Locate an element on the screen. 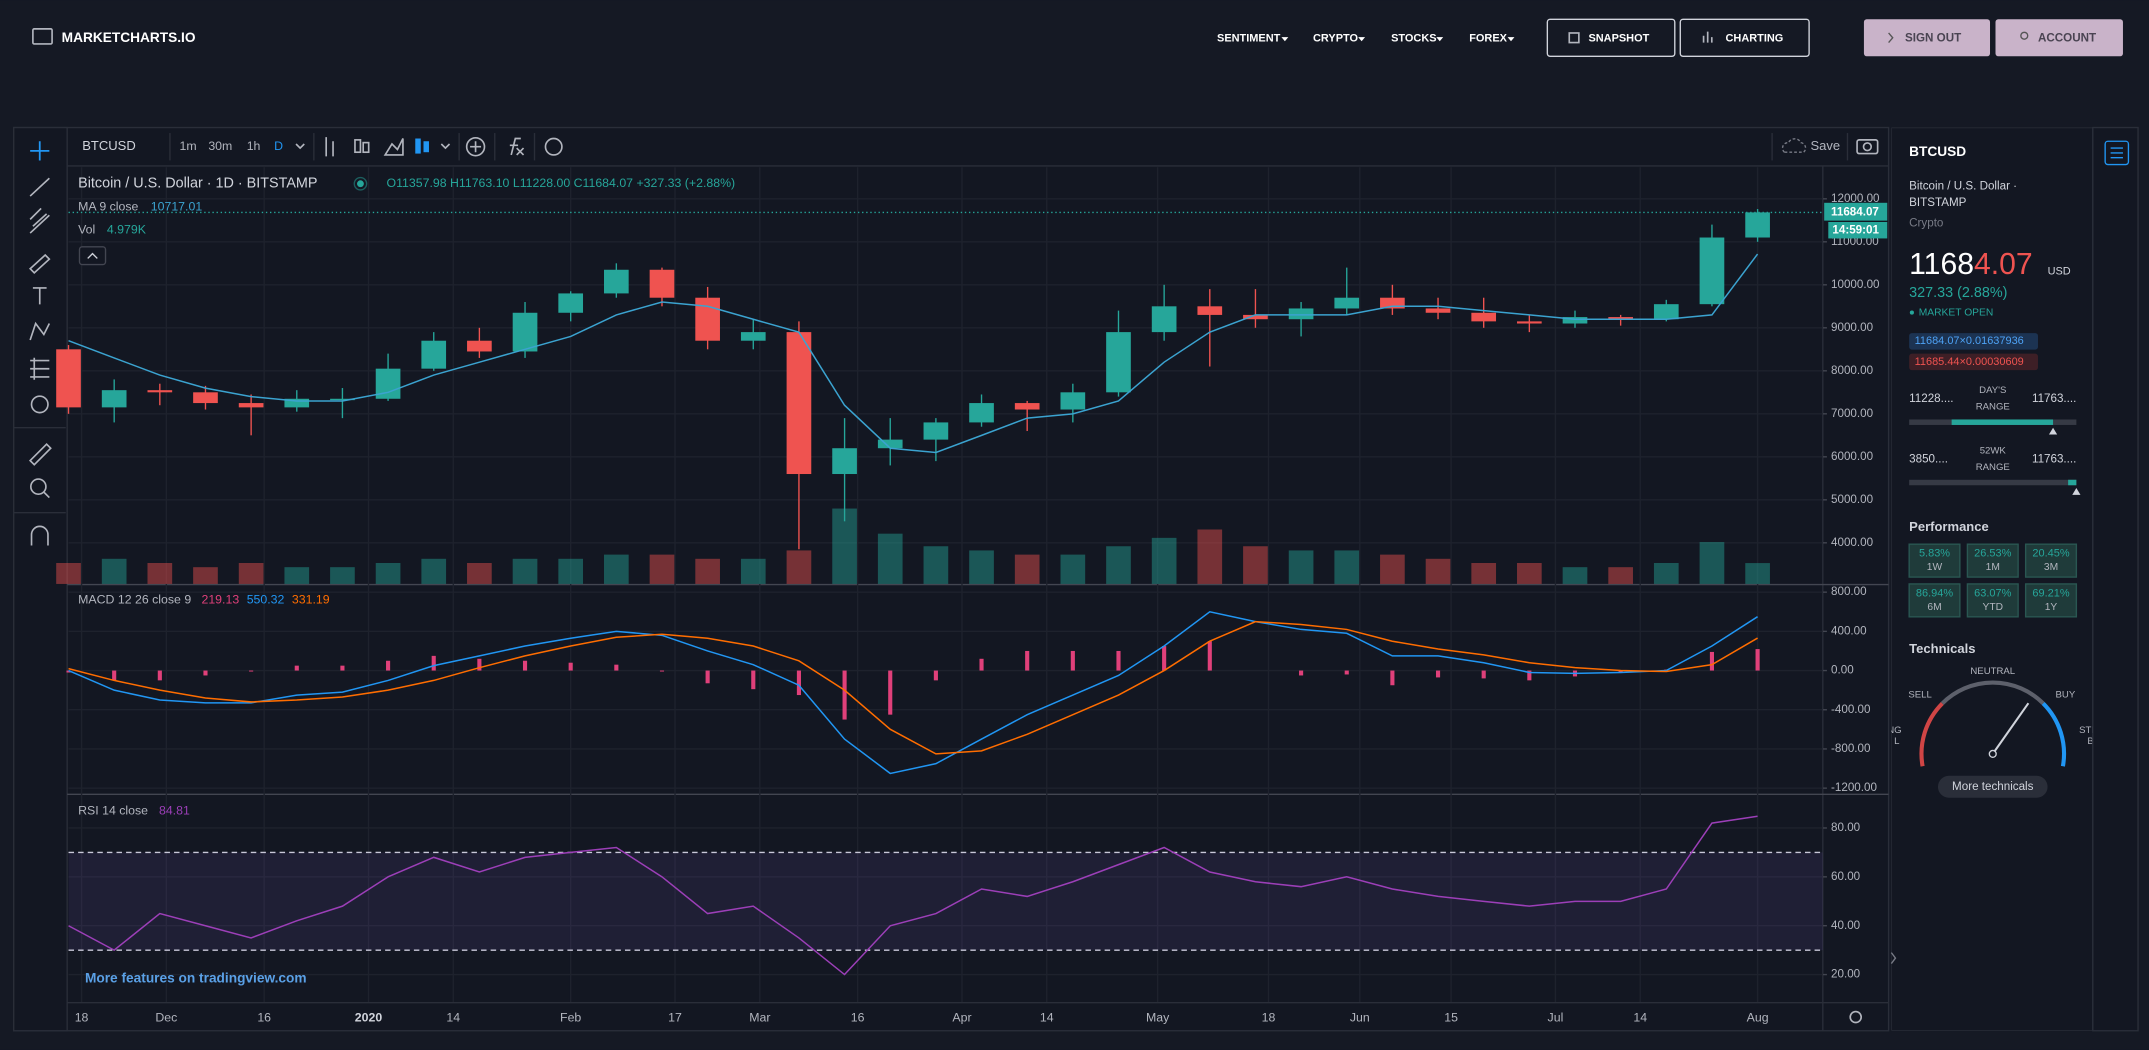  tradingview-link: More features on tradingview.com is located at coordinates (196, 977).